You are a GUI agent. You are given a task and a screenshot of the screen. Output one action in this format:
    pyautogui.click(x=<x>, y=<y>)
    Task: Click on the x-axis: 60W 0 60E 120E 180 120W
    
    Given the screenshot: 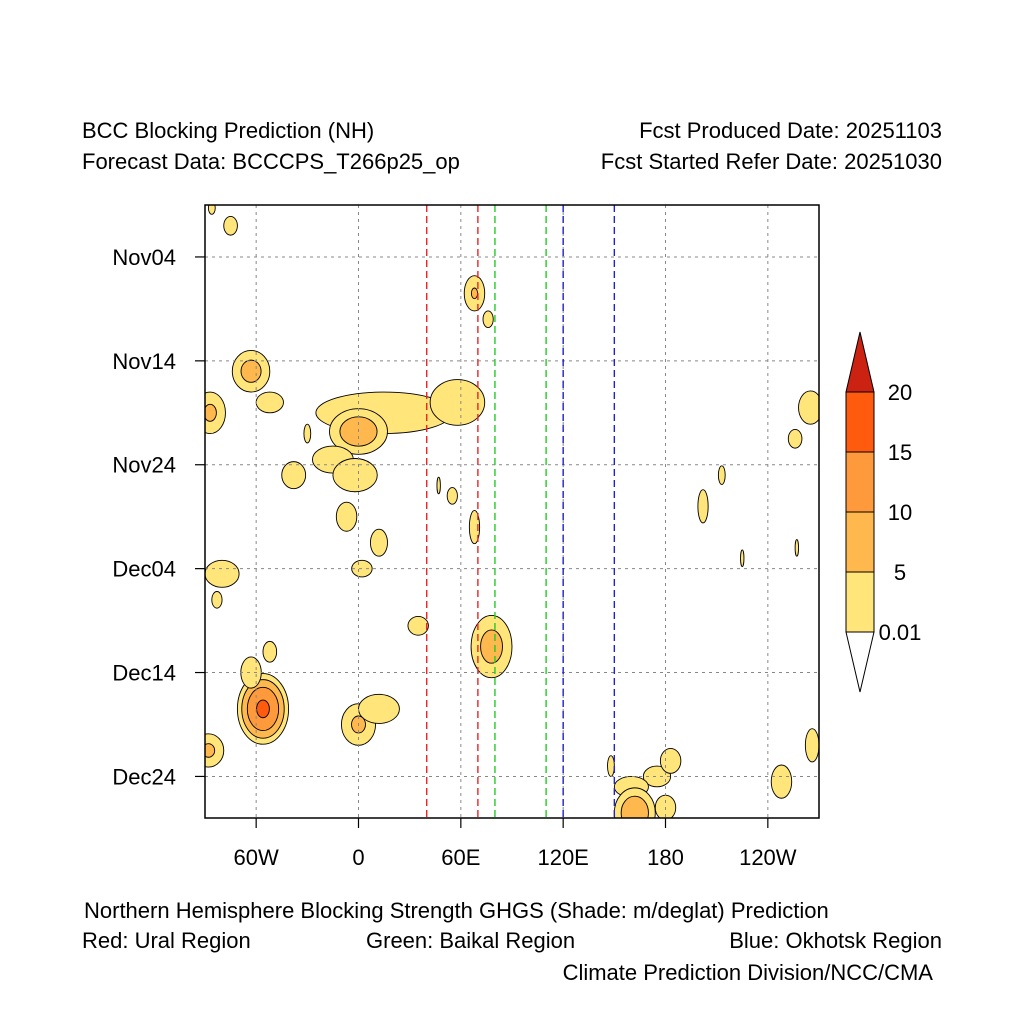 What is the action you would take?
    pyautogui.click(x=515, y=844)
    